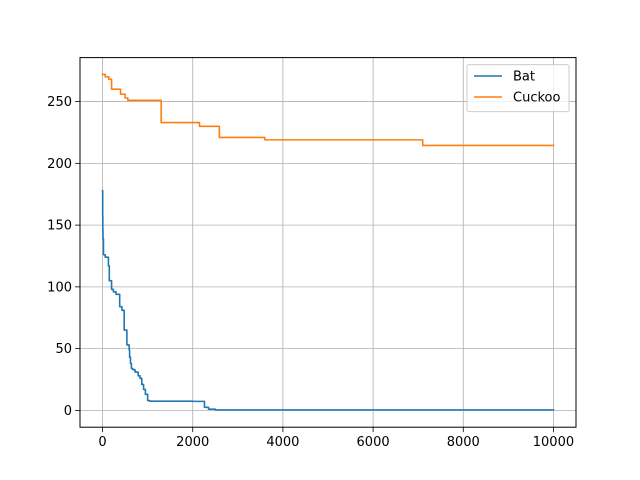 Image resolution: width=640 pixels, height=480 pixels. Describe the element at coordinates (328, 110) in the screenshot. I see `series-line-cuckoo` at that location.